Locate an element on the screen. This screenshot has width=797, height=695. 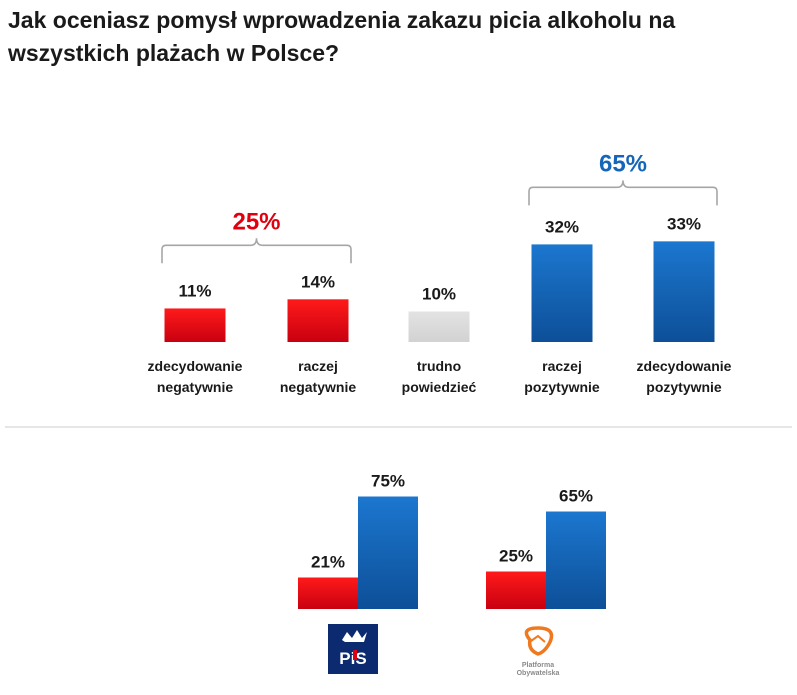
bar-neutral is located at coordinates (439, 326).